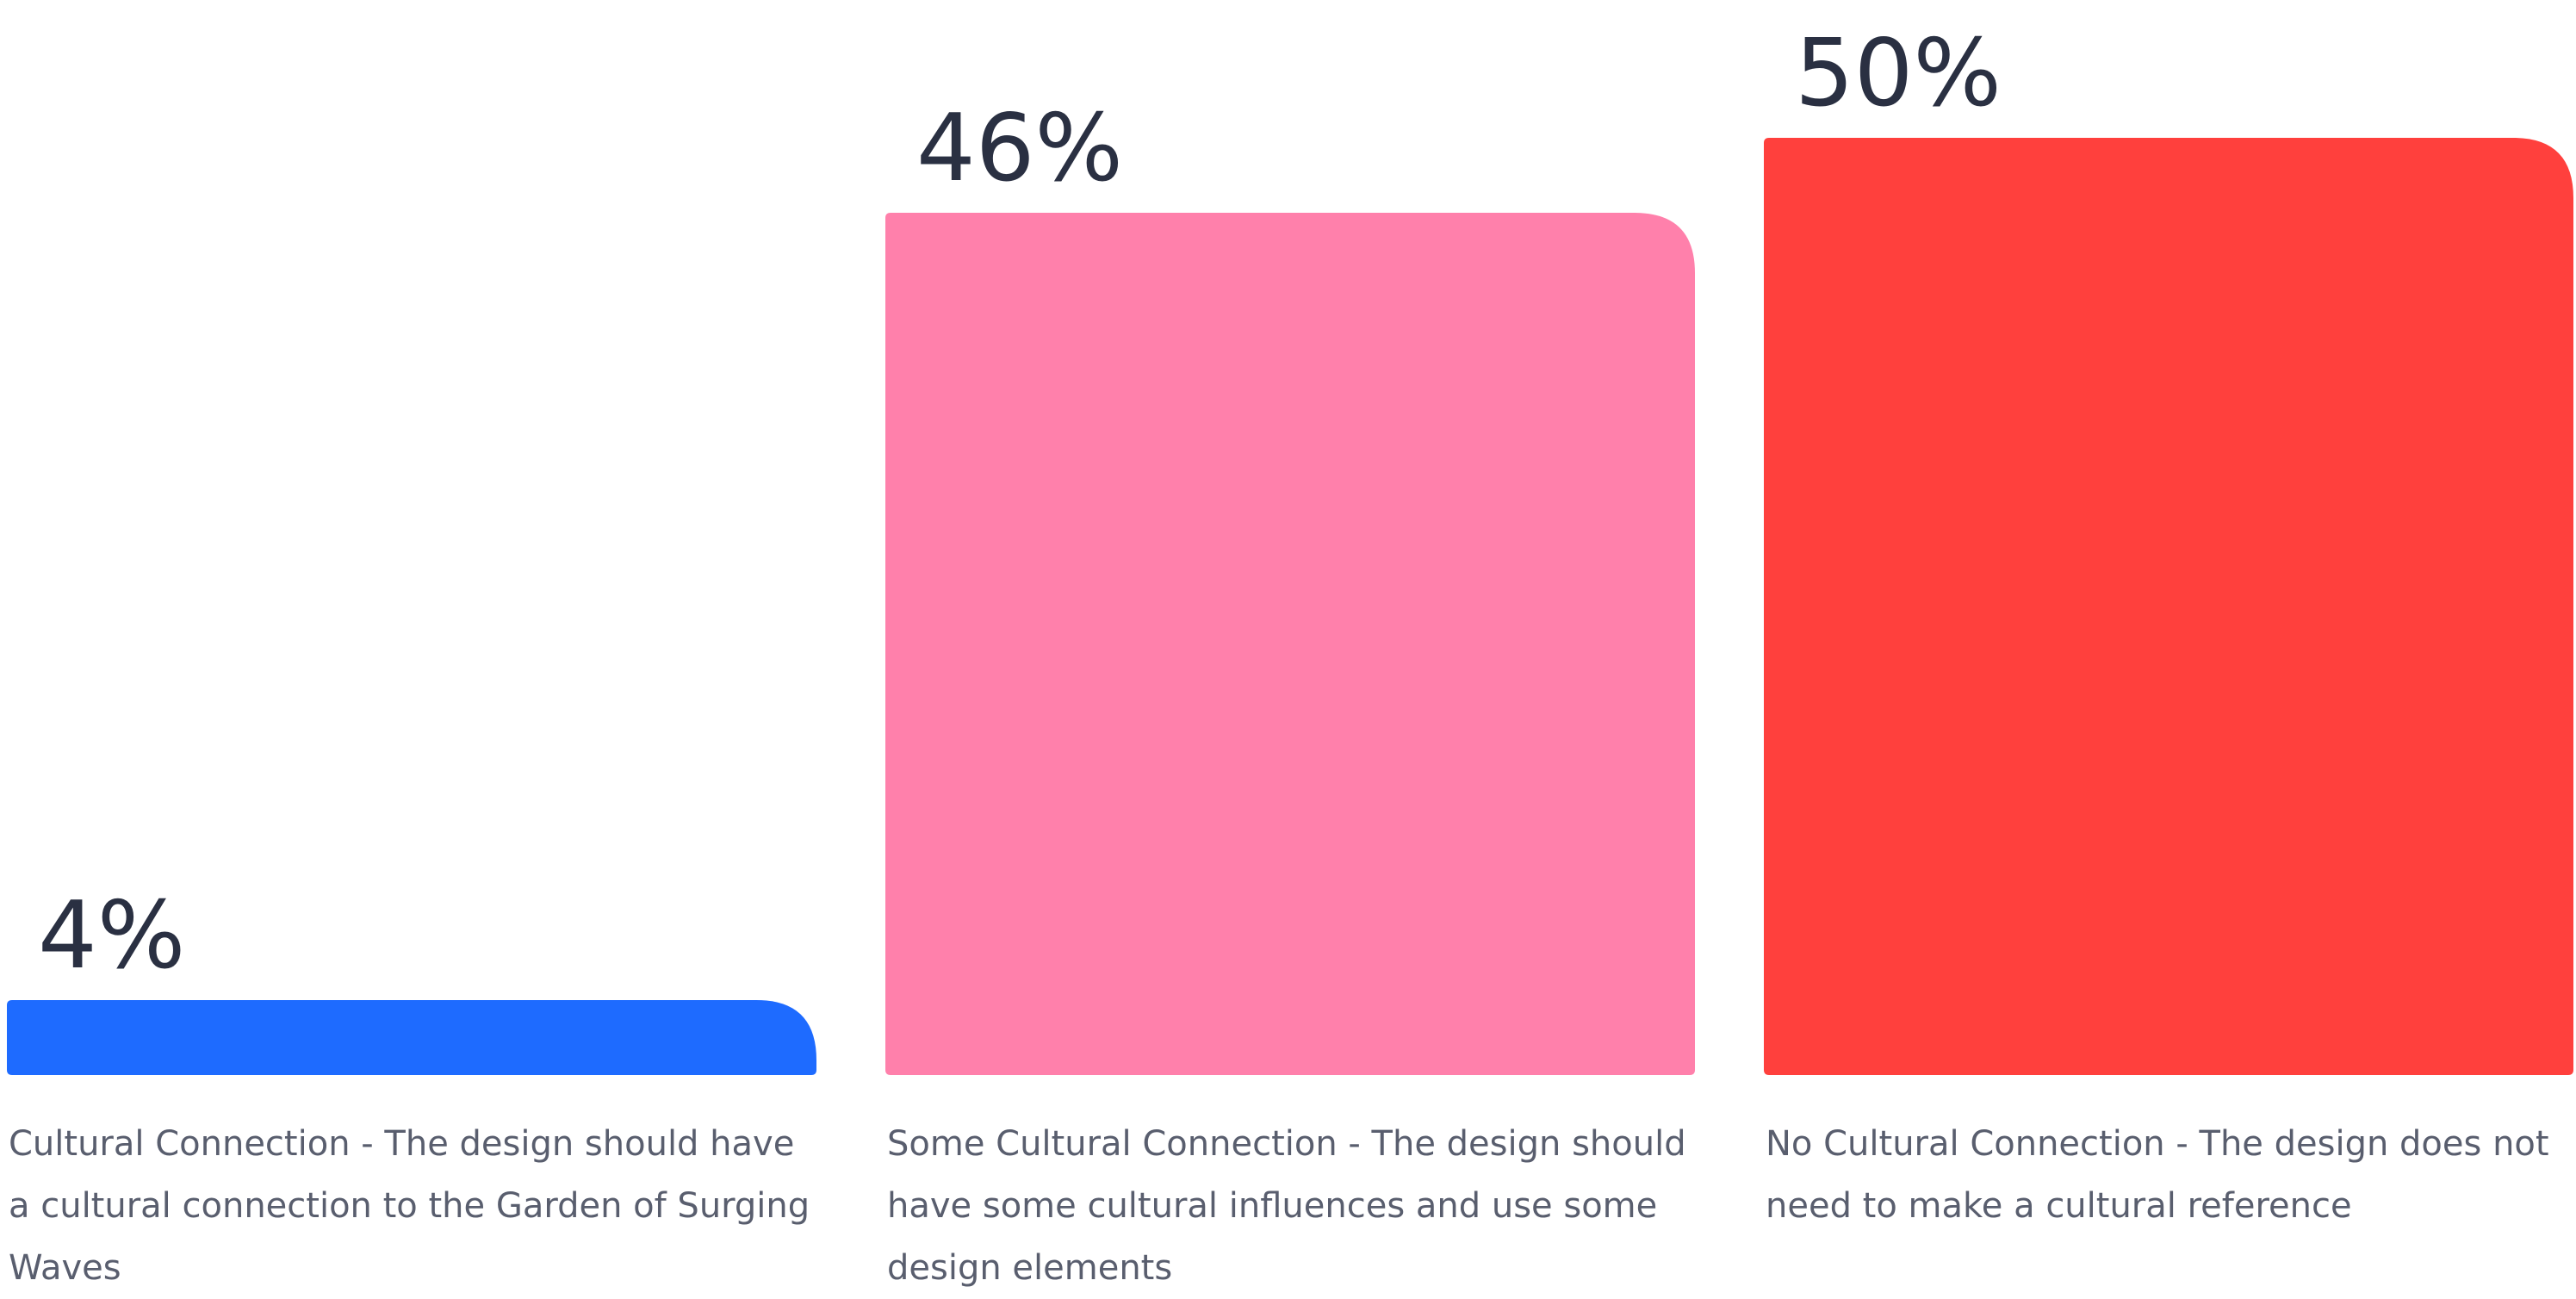 The height and width of the screenshot is (1299, 2576). Describe the element at coordinates (1020, 148) in the screenshot. I see `value-label-2: 46%` at that location.